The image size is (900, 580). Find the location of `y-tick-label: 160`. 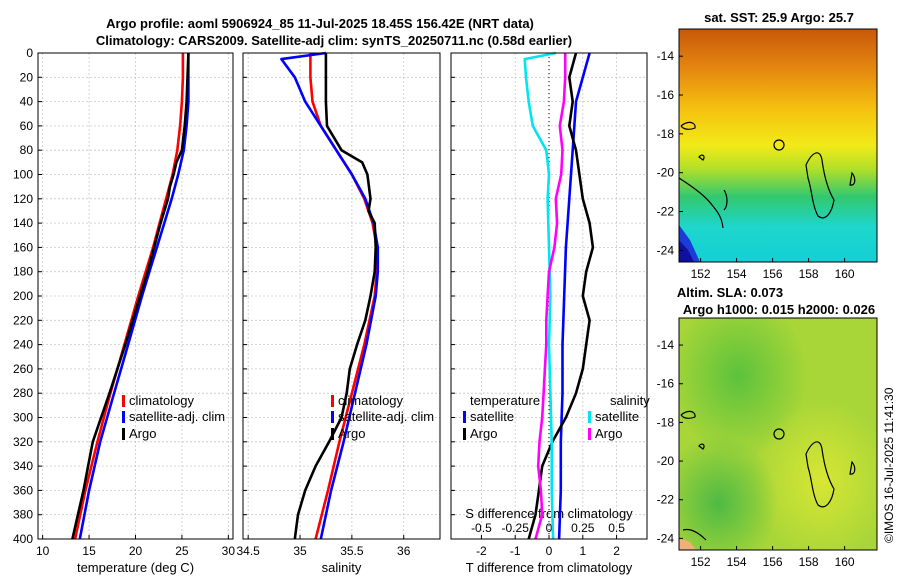

y-tick-label: 160 is located at coordinates (23, 247).